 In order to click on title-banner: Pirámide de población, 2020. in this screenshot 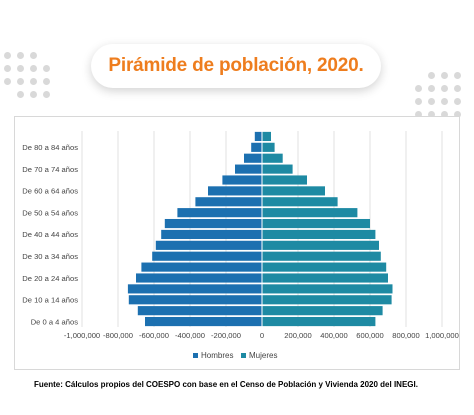, I will do `click(236, 66)`.